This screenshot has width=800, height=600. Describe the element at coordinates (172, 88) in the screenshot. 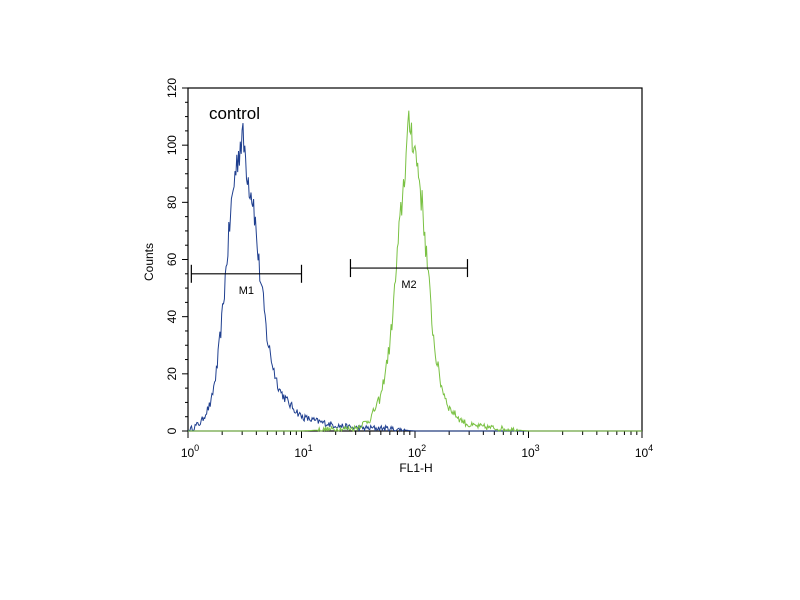

I see `y-tick-label: 120` at that location.